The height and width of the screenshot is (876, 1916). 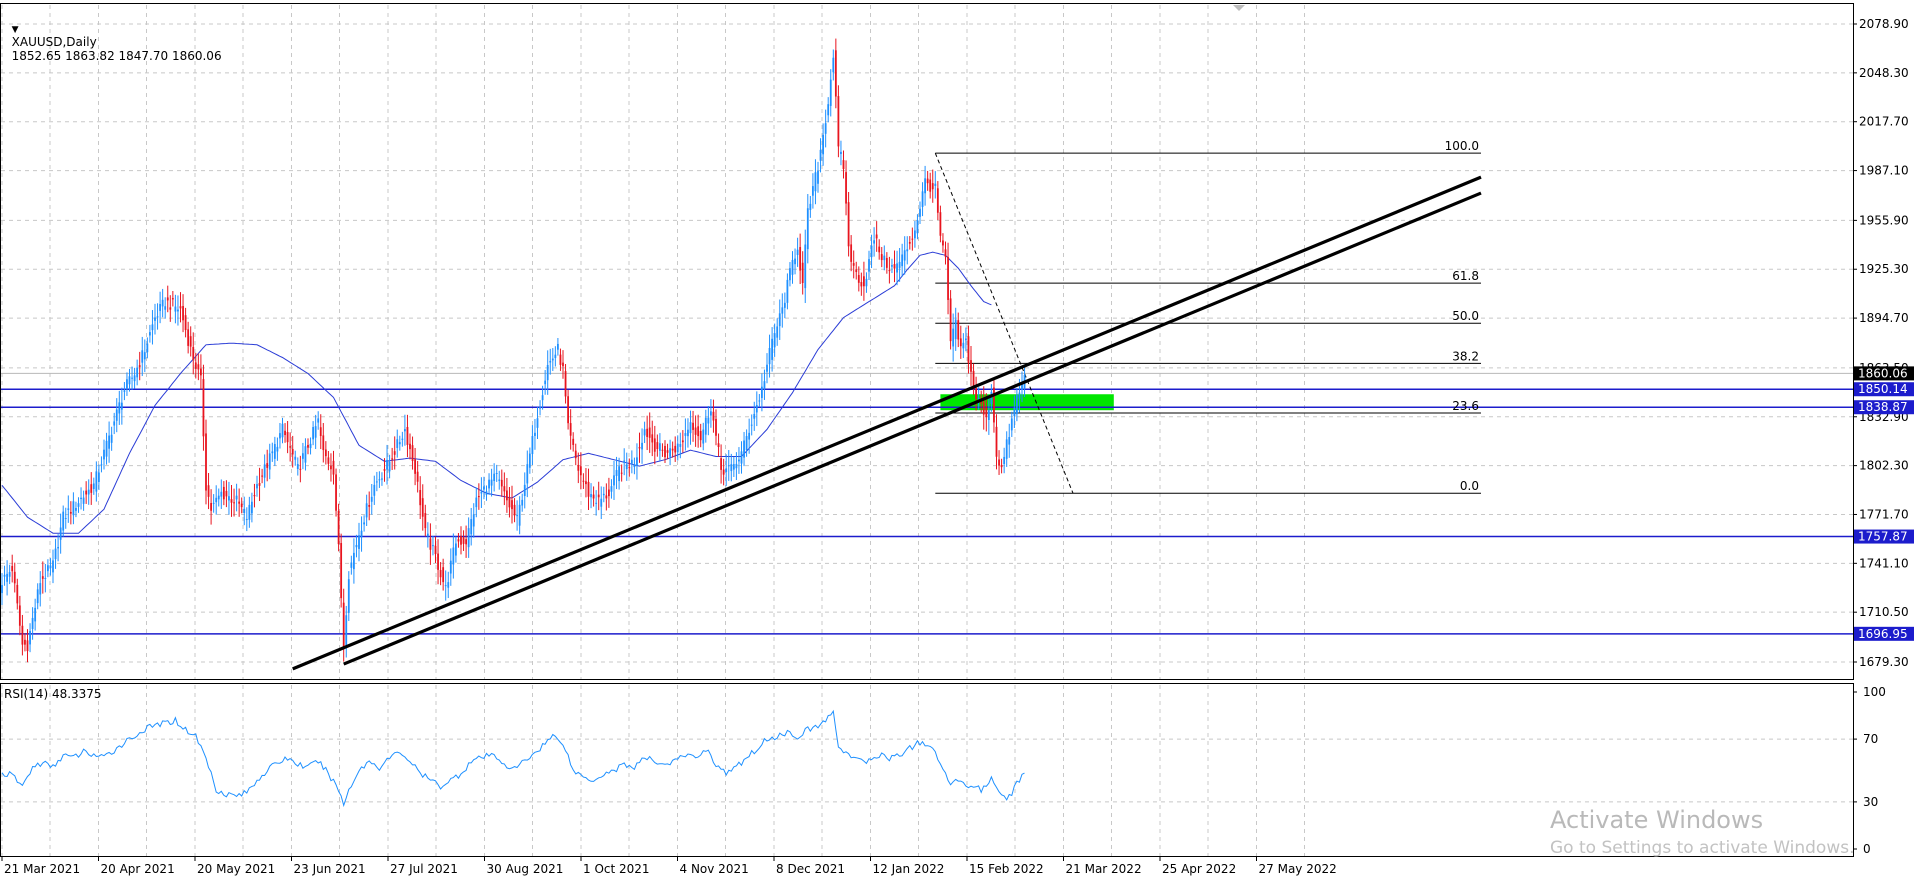 I want to click on collapse-arrow-icon: ▼, so click(x=15, y=30).